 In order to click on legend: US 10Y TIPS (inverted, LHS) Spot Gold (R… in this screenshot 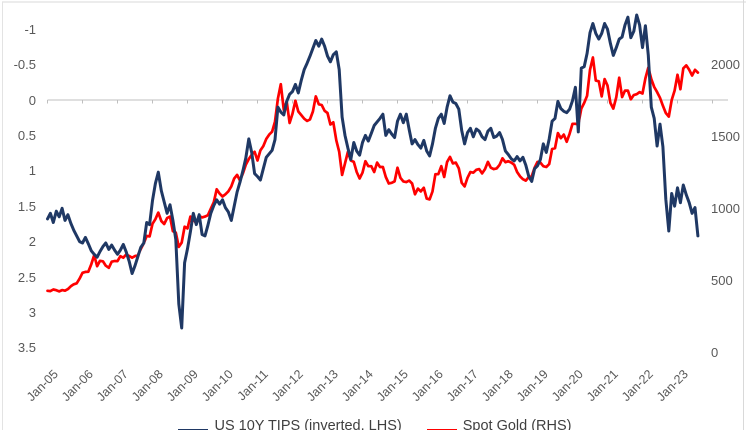, I will do `click(375, 422)`.